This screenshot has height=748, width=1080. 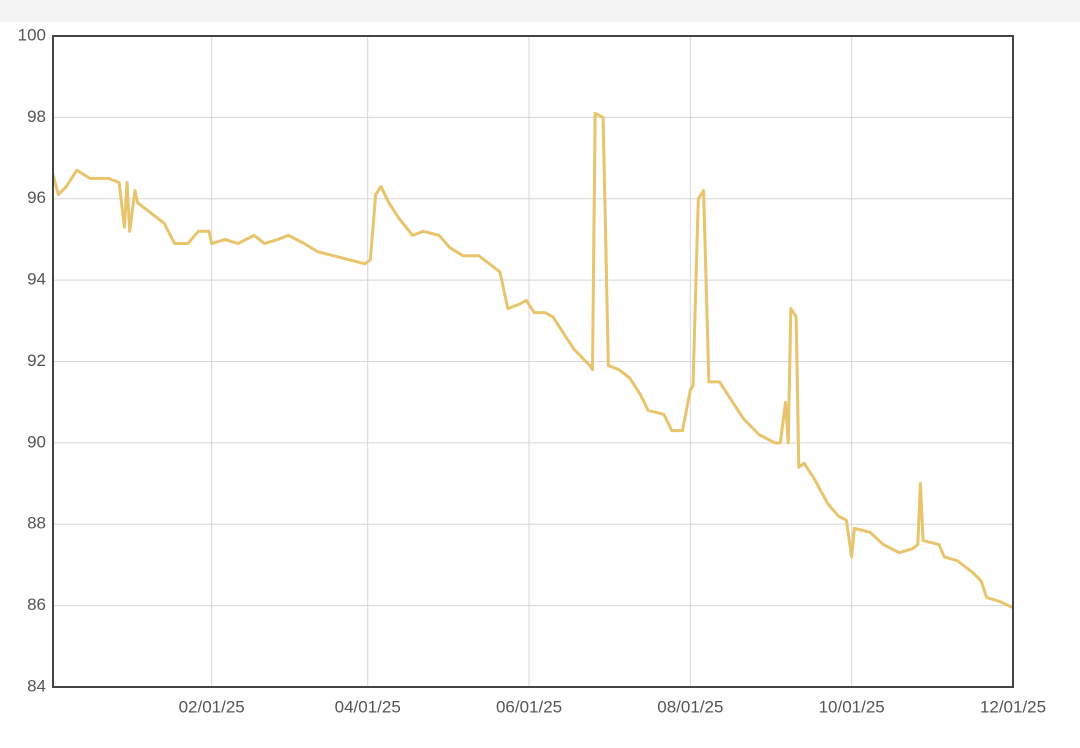 I want to click on y-tick-label: 92, so click(x=36, y=360).